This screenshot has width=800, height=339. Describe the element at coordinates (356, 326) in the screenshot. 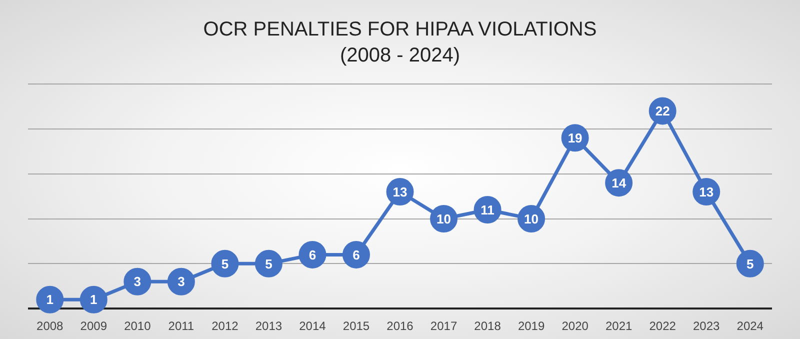

I see `x-tick-label: 2015` at that location.